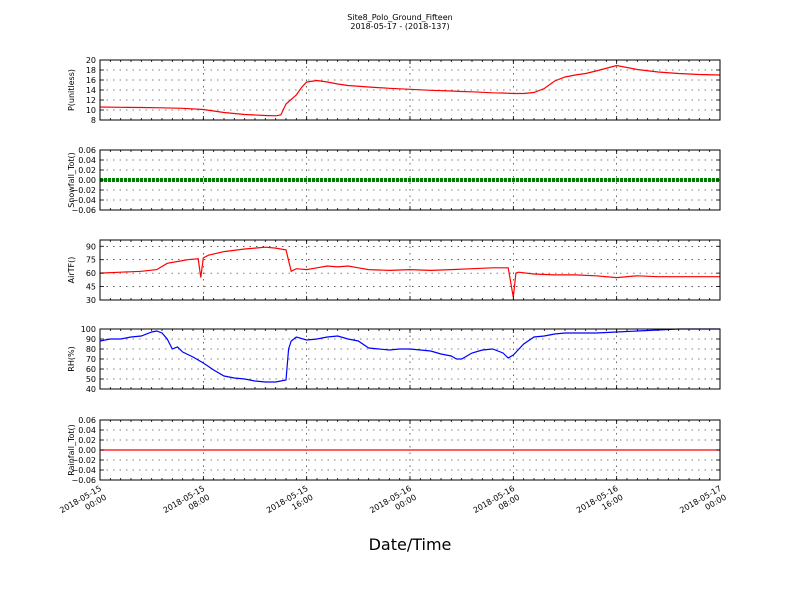 The height and width of the screenshot is (600, 800). I want to click on y-axis-label: P(unitless), so click(71, 90).